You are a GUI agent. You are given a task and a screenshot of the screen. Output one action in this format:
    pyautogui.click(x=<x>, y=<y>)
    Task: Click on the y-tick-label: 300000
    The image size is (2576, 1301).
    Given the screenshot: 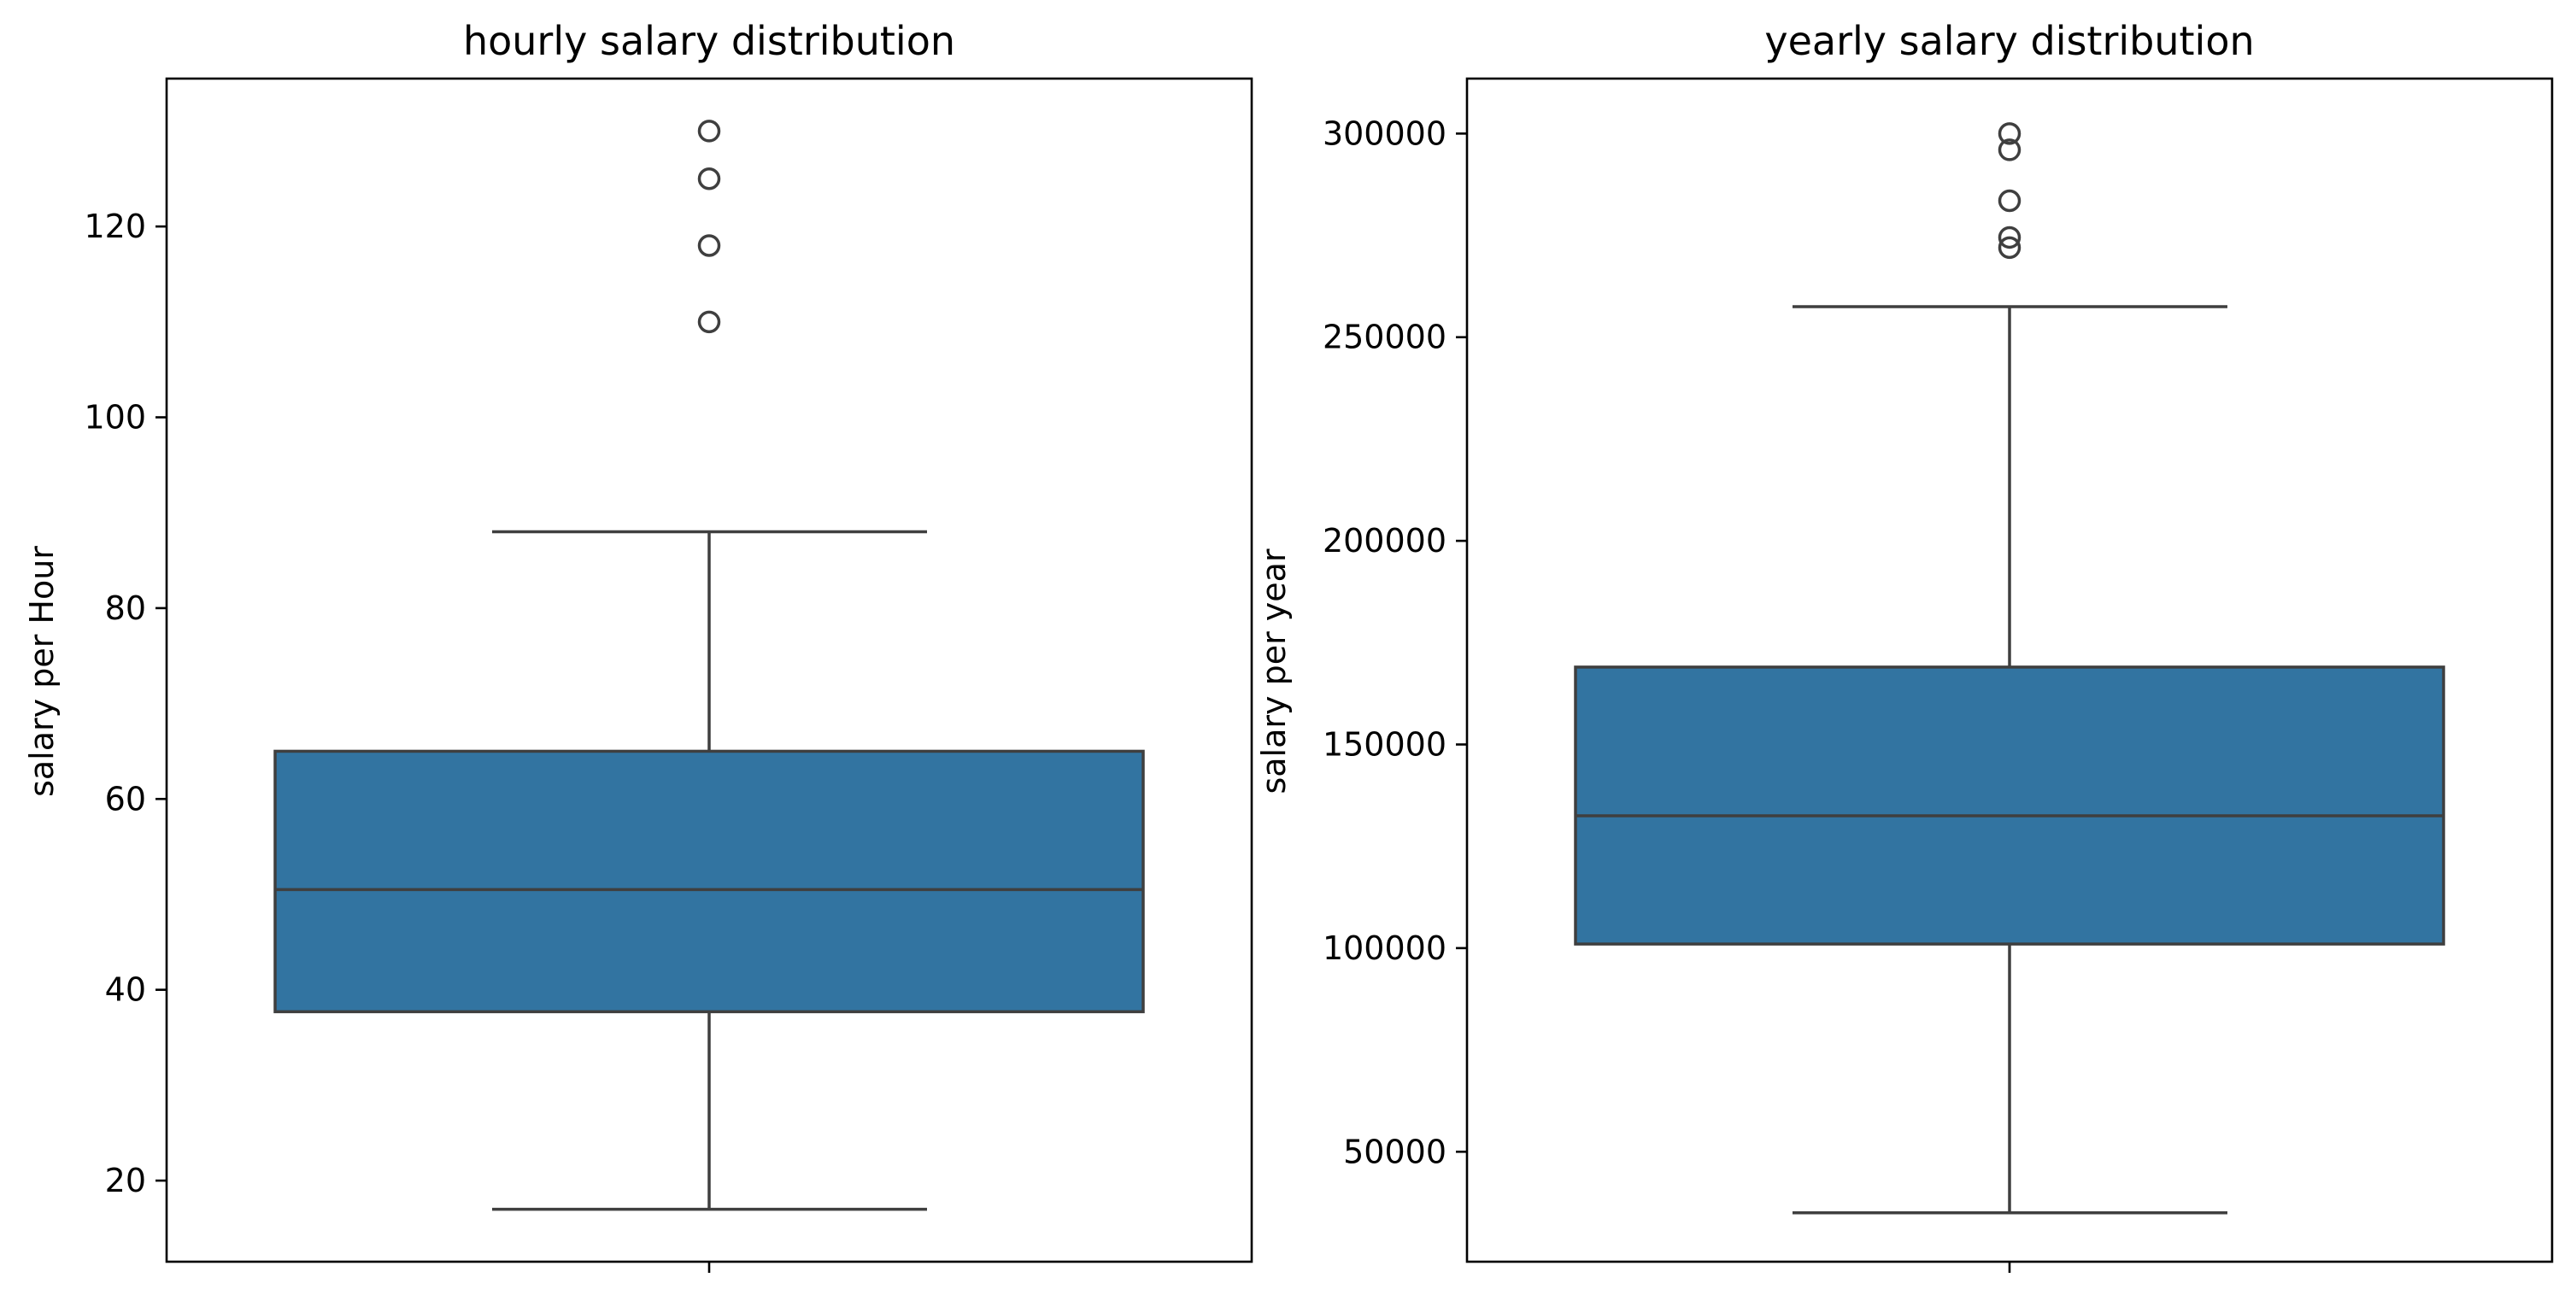 What is the action you would take?
    pyautogui.click(x=1384, y=133)
    